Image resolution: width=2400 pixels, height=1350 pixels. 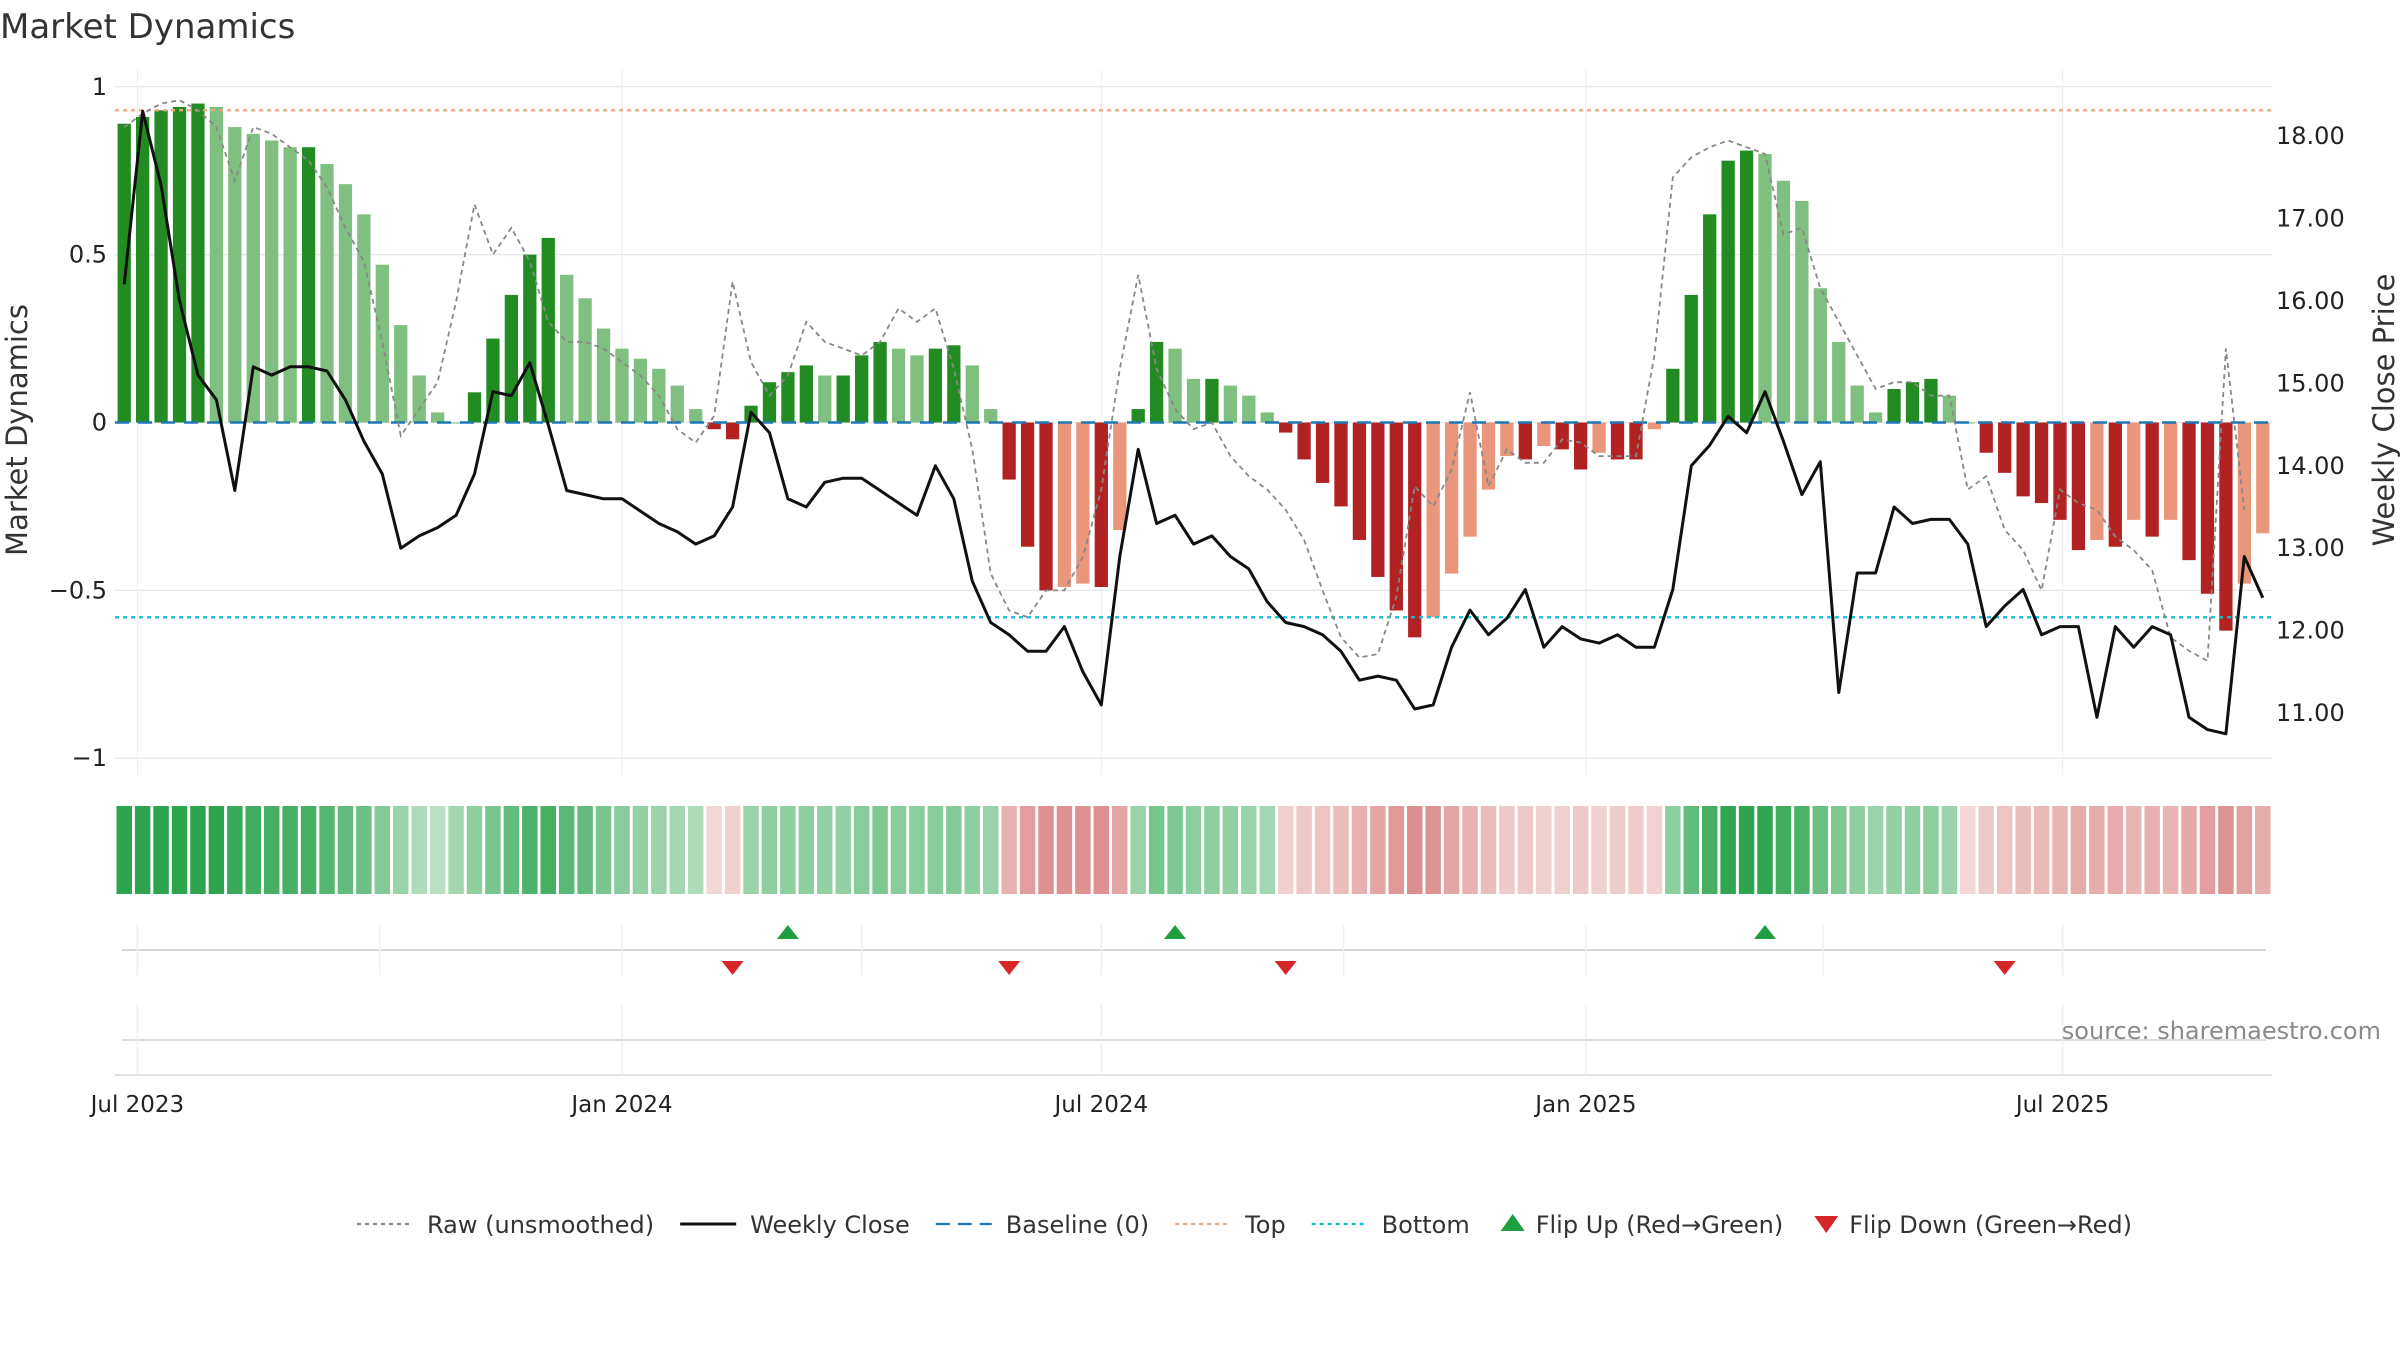 What do you see at coordinates (505, 1225) in the screenshot?
I see `legend-item: Raw (unsmoothed)` at bounding box center [505, 1225].